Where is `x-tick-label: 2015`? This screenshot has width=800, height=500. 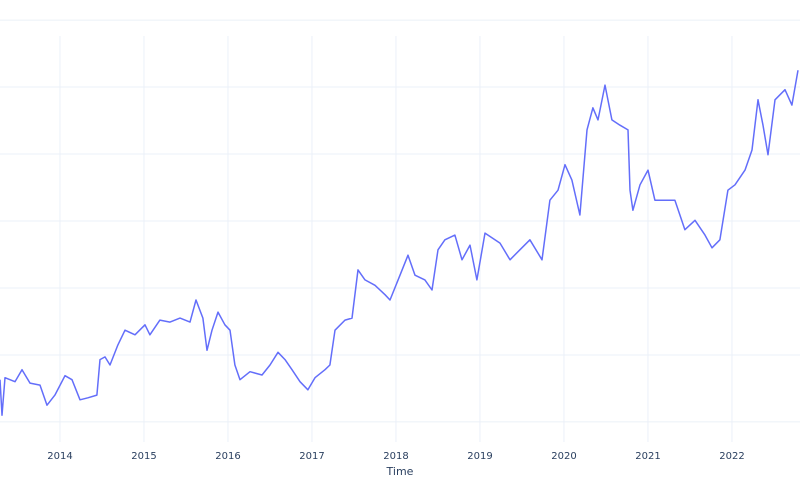 x-tick-label: 2015 is located at coordinates (143, 456).